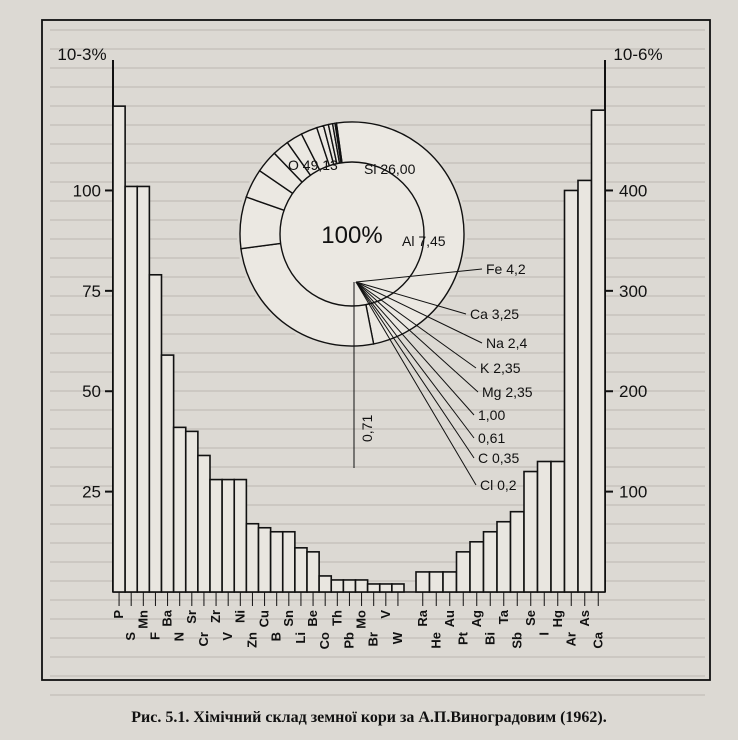 This screenshot has width=738, height=740. I want to click on bar-category-label: N, so click(179, 636).